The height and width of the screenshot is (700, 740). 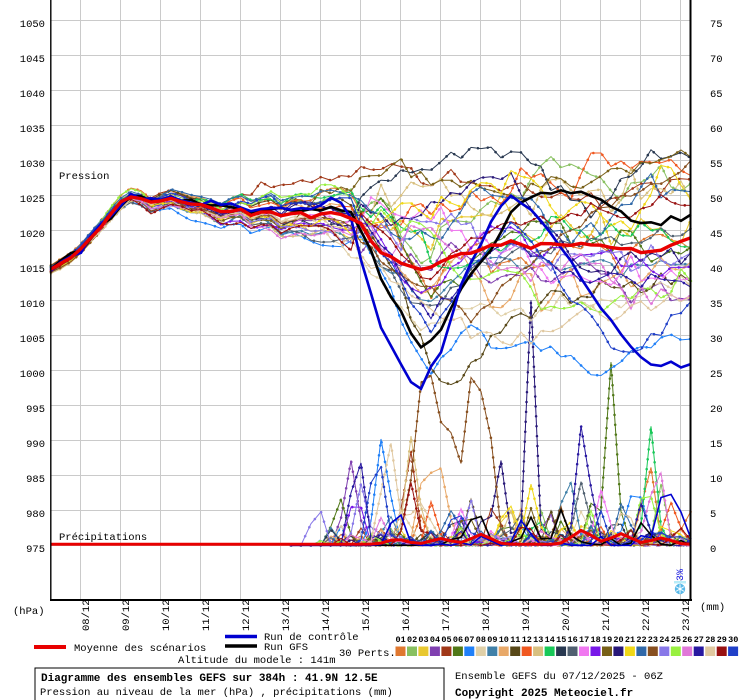 I want to click on svg-text: 70, so click(x=716, y=60).